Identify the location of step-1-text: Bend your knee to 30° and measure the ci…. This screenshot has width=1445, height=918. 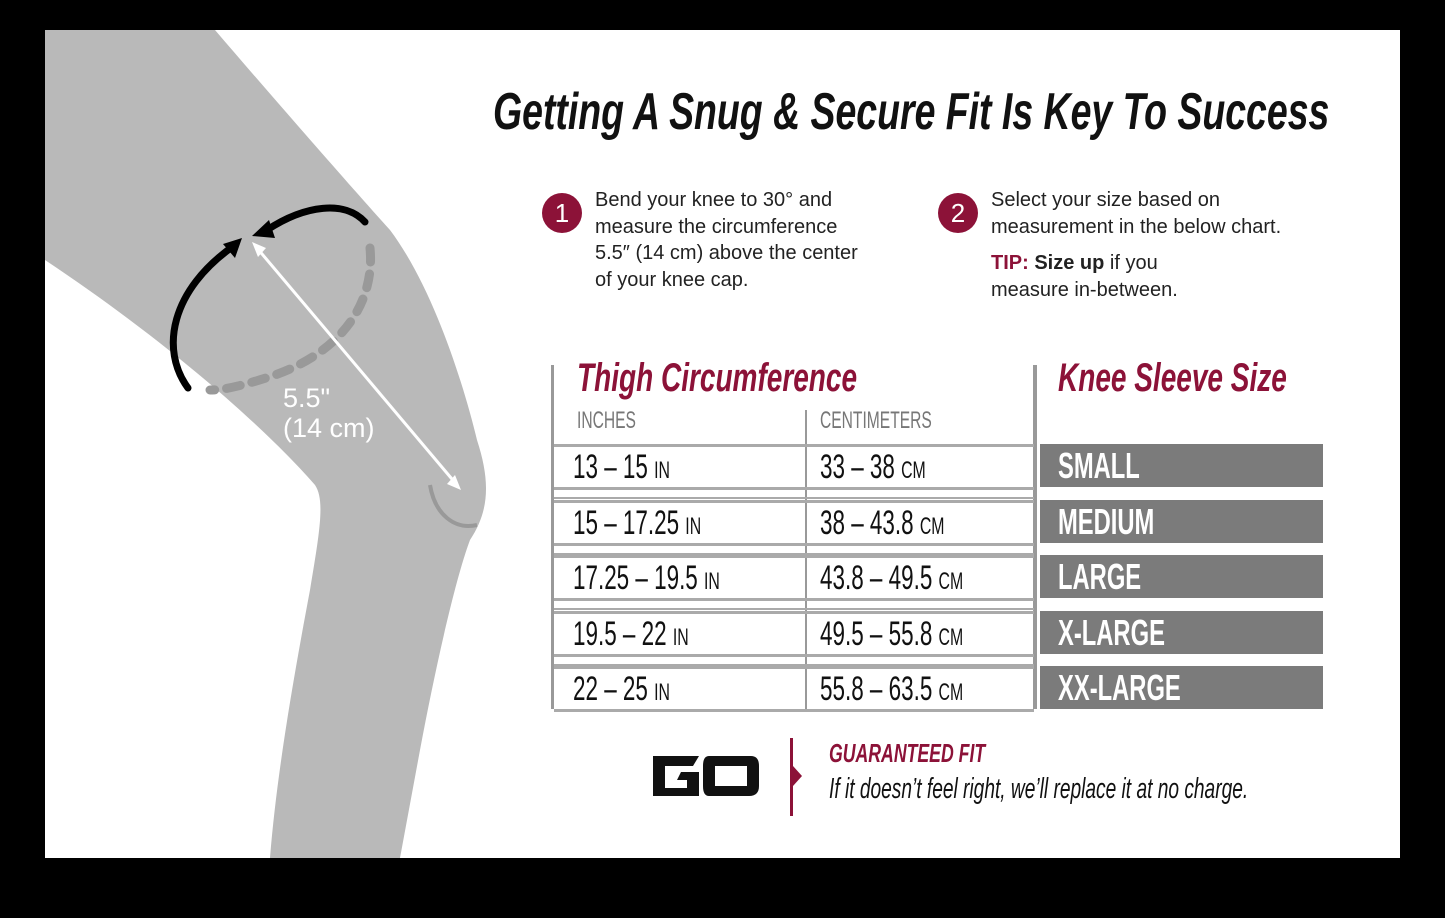
(726, 240).